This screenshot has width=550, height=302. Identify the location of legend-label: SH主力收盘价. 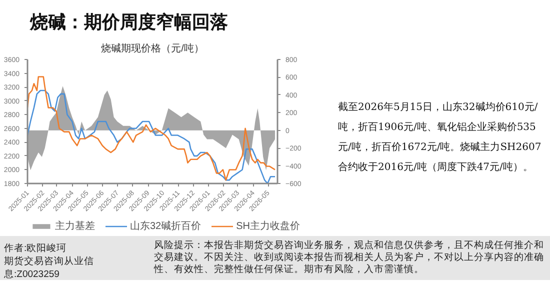
(268, 226).